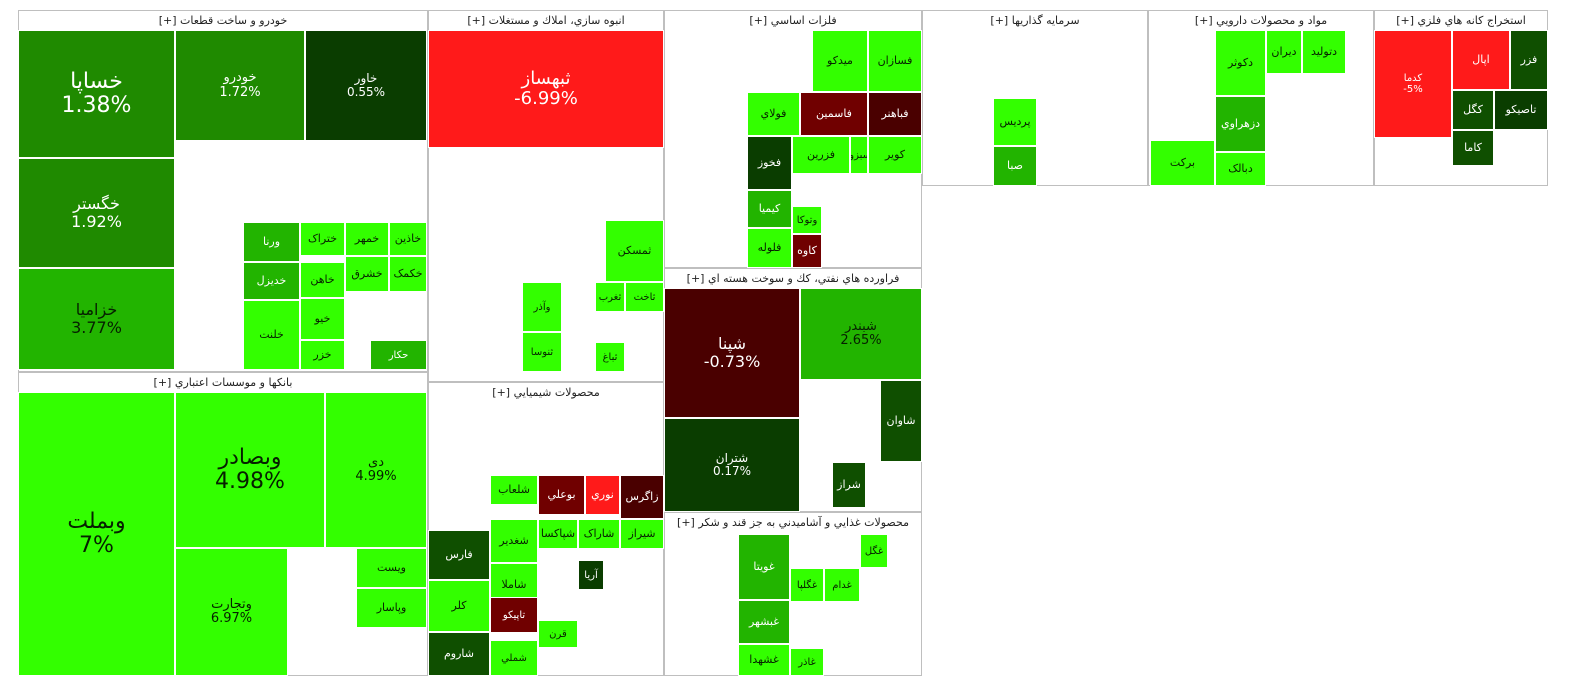  I want to click on tile-8-12: تاپیکو, so click(514, 615).